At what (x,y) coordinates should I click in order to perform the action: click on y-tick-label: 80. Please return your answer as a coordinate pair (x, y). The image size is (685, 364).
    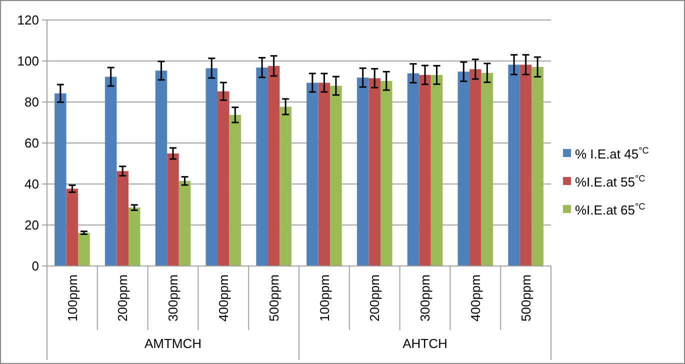
    Looking at the image, I should click on (31, 102).